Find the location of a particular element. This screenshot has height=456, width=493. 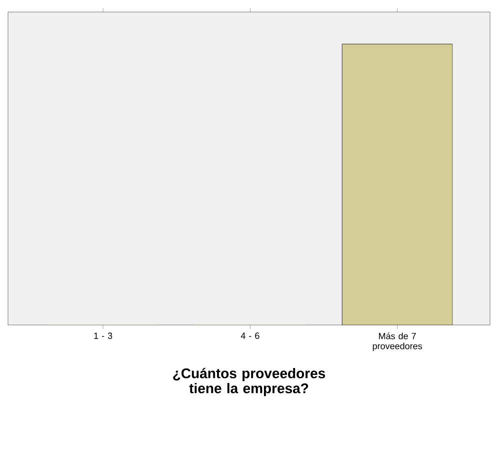

x-axis-title: ¿Cuántos proveedores tiene la empresa? is located at coordinates (249, 382).